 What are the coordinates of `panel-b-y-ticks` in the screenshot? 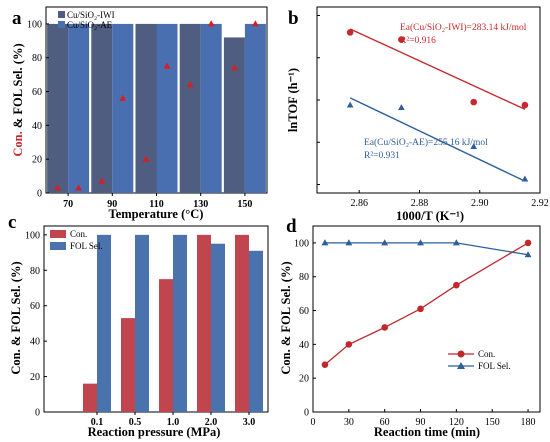 It's located at (318, 100).